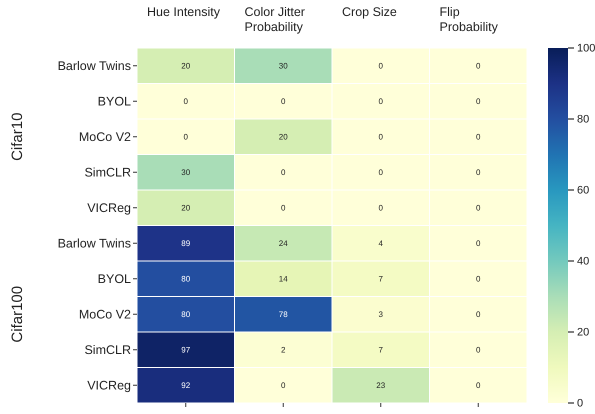 The height and width of the screenshot is (414, 595). What do you see at coordinates (583, 332) in the screenshot?
I see `color-bar-label: 20` at bounding box center [583, 332].